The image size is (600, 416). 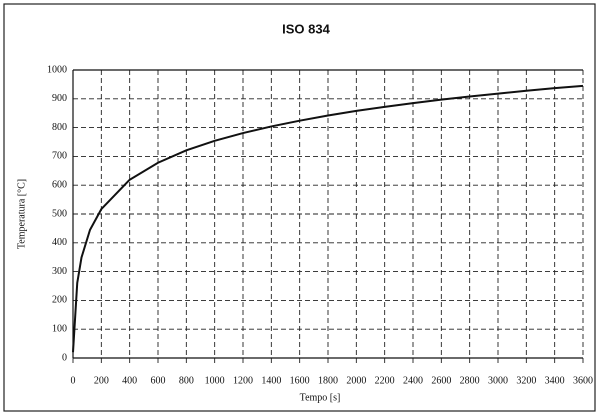 What do you see at coordinates (498, 380) in the screenshot?
I see `x-tick-label: 3000` at bounding box center [498, 380].